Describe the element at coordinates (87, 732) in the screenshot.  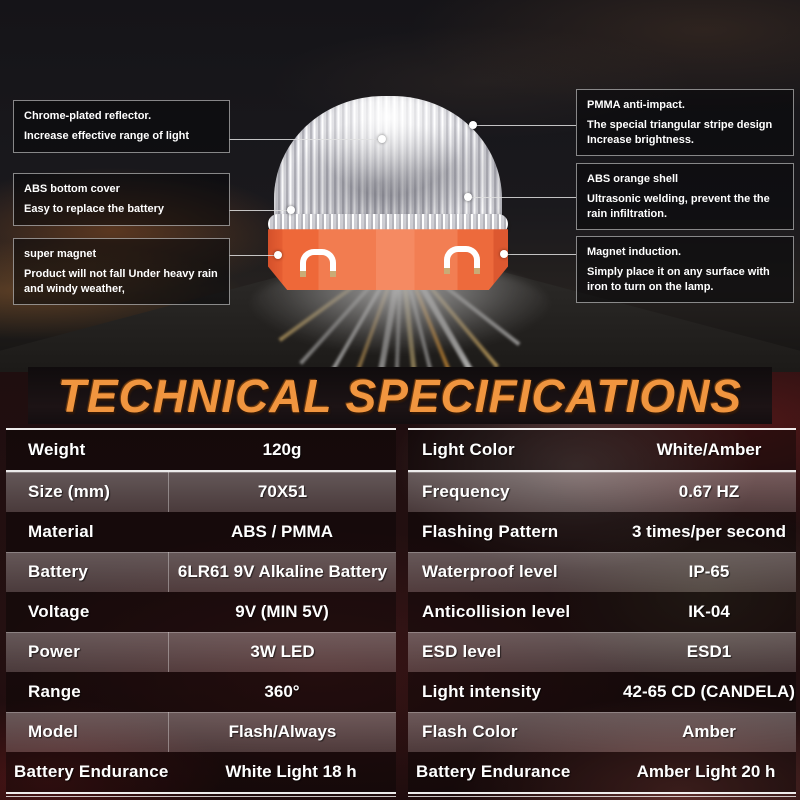
I see `spec-label: Model` at that location.